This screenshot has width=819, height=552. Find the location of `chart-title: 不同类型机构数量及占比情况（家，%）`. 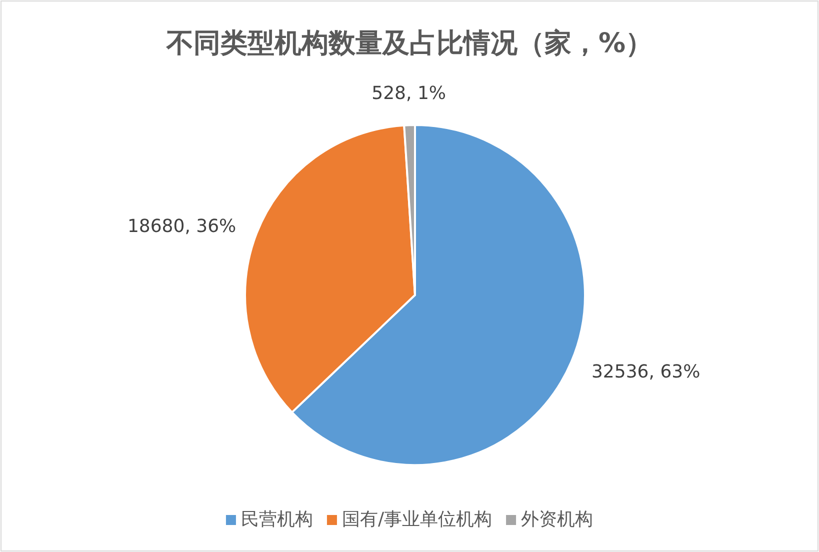

chart-title: 不同类型机构数量及占比情况（家，%） is located at coordinates (409, 43).